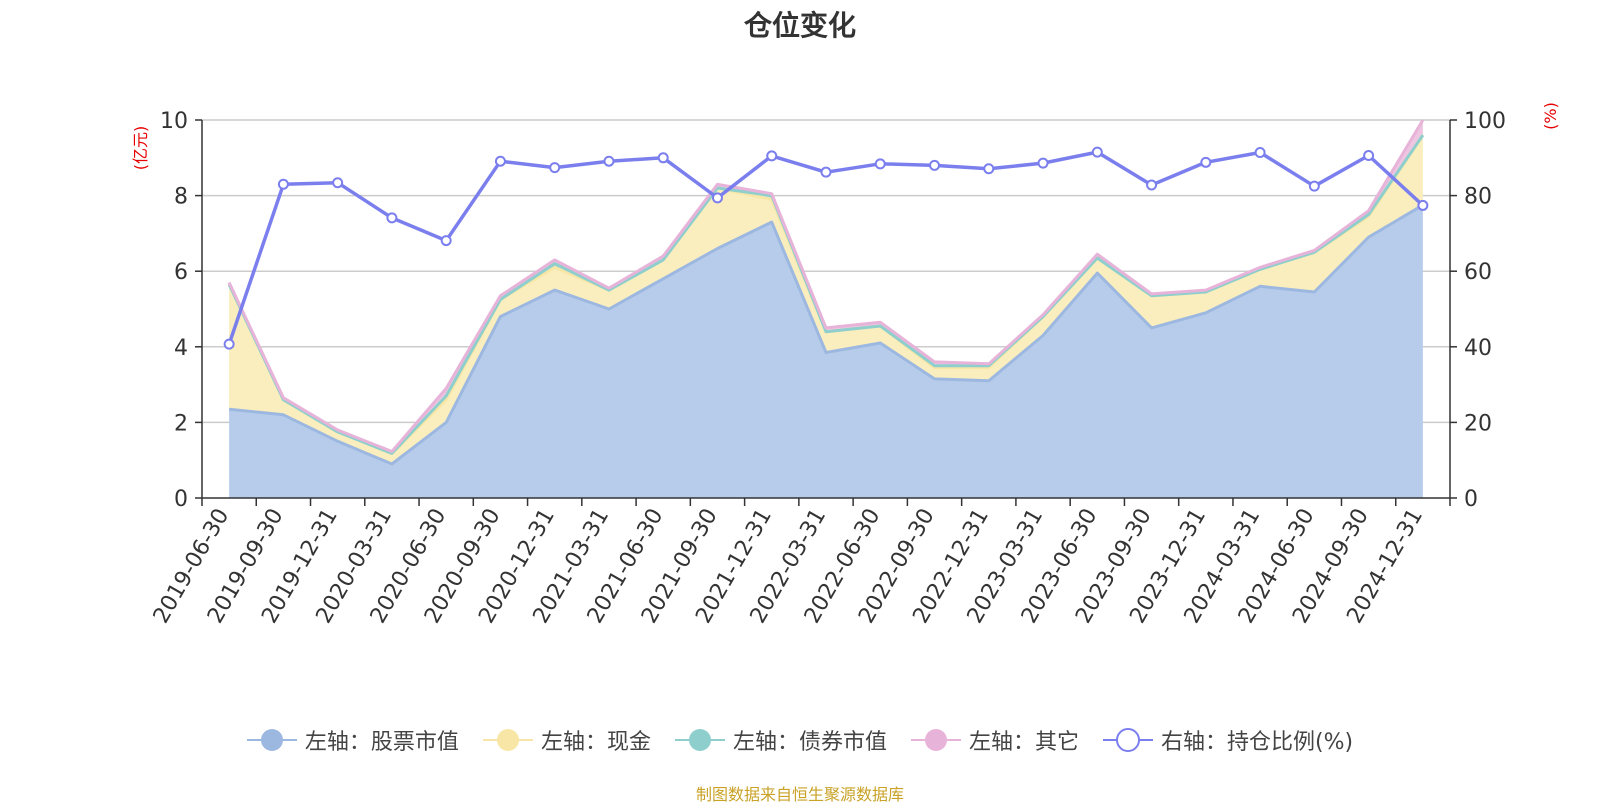  Describe the element at coordinates (1471, 499) in the screenshot. I see `right-tick-label: 0` at that location.